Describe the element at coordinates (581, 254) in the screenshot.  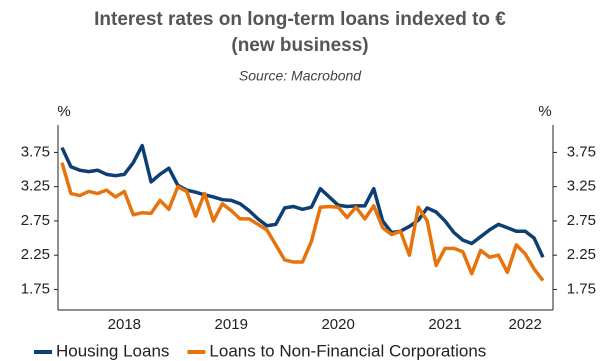
I see `y2-tick-label: 2.25` at that location.